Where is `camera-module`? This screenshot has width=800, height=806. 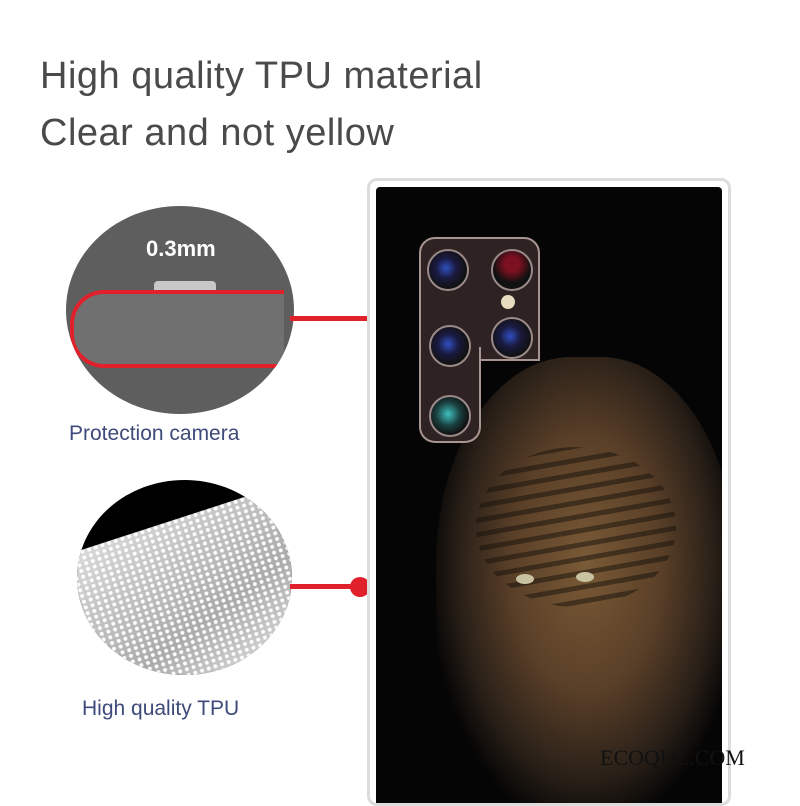
camera-module is located at coordinates (479, 340).